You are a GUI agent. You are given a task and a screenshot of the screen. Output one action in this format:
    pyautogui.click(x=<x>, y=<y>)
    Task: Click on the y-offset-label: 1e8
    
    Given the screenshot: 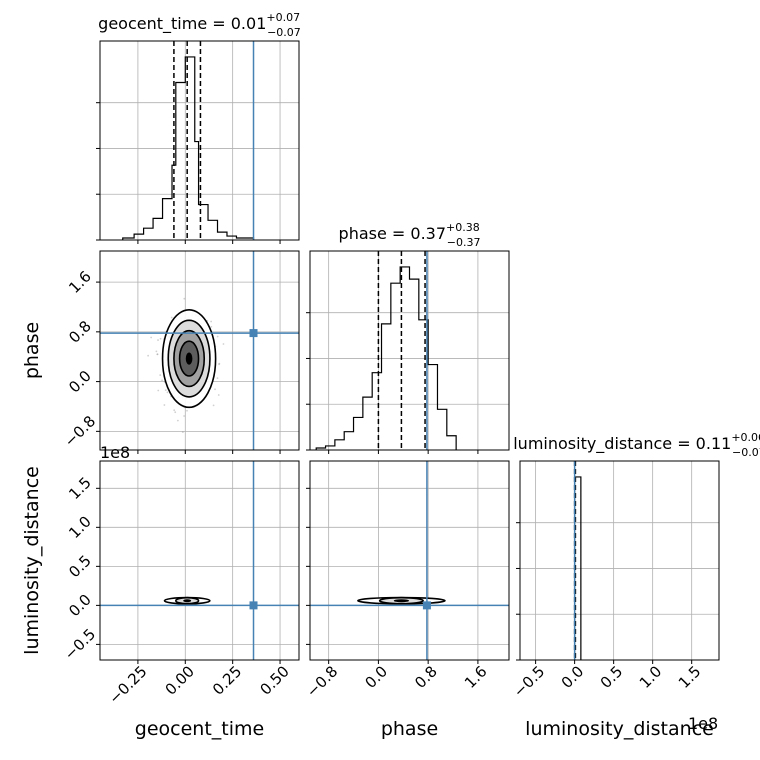 What is the action you would take?
    pyautogui.click(x=115, y=452)
    